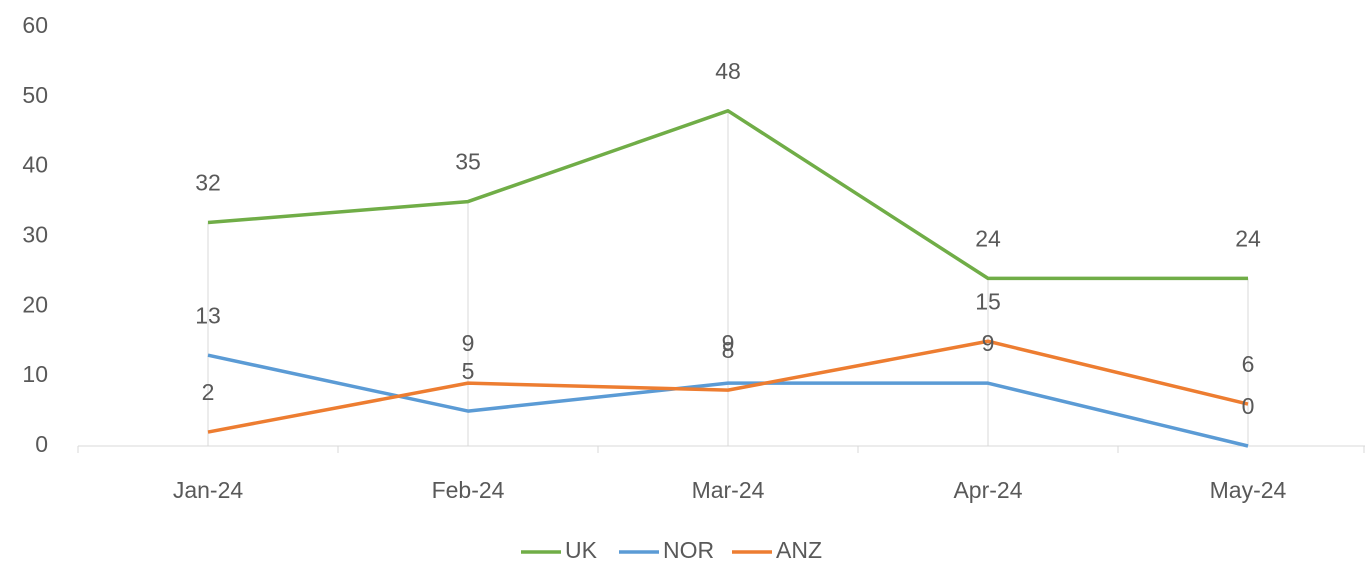 Image resolution: width=1365 pixels, height=569 pixels. What do you see at coordinates (208, 490) in the screenshot?
I see `x-tick-label: Jan-24` at bounding box center [208, 490].